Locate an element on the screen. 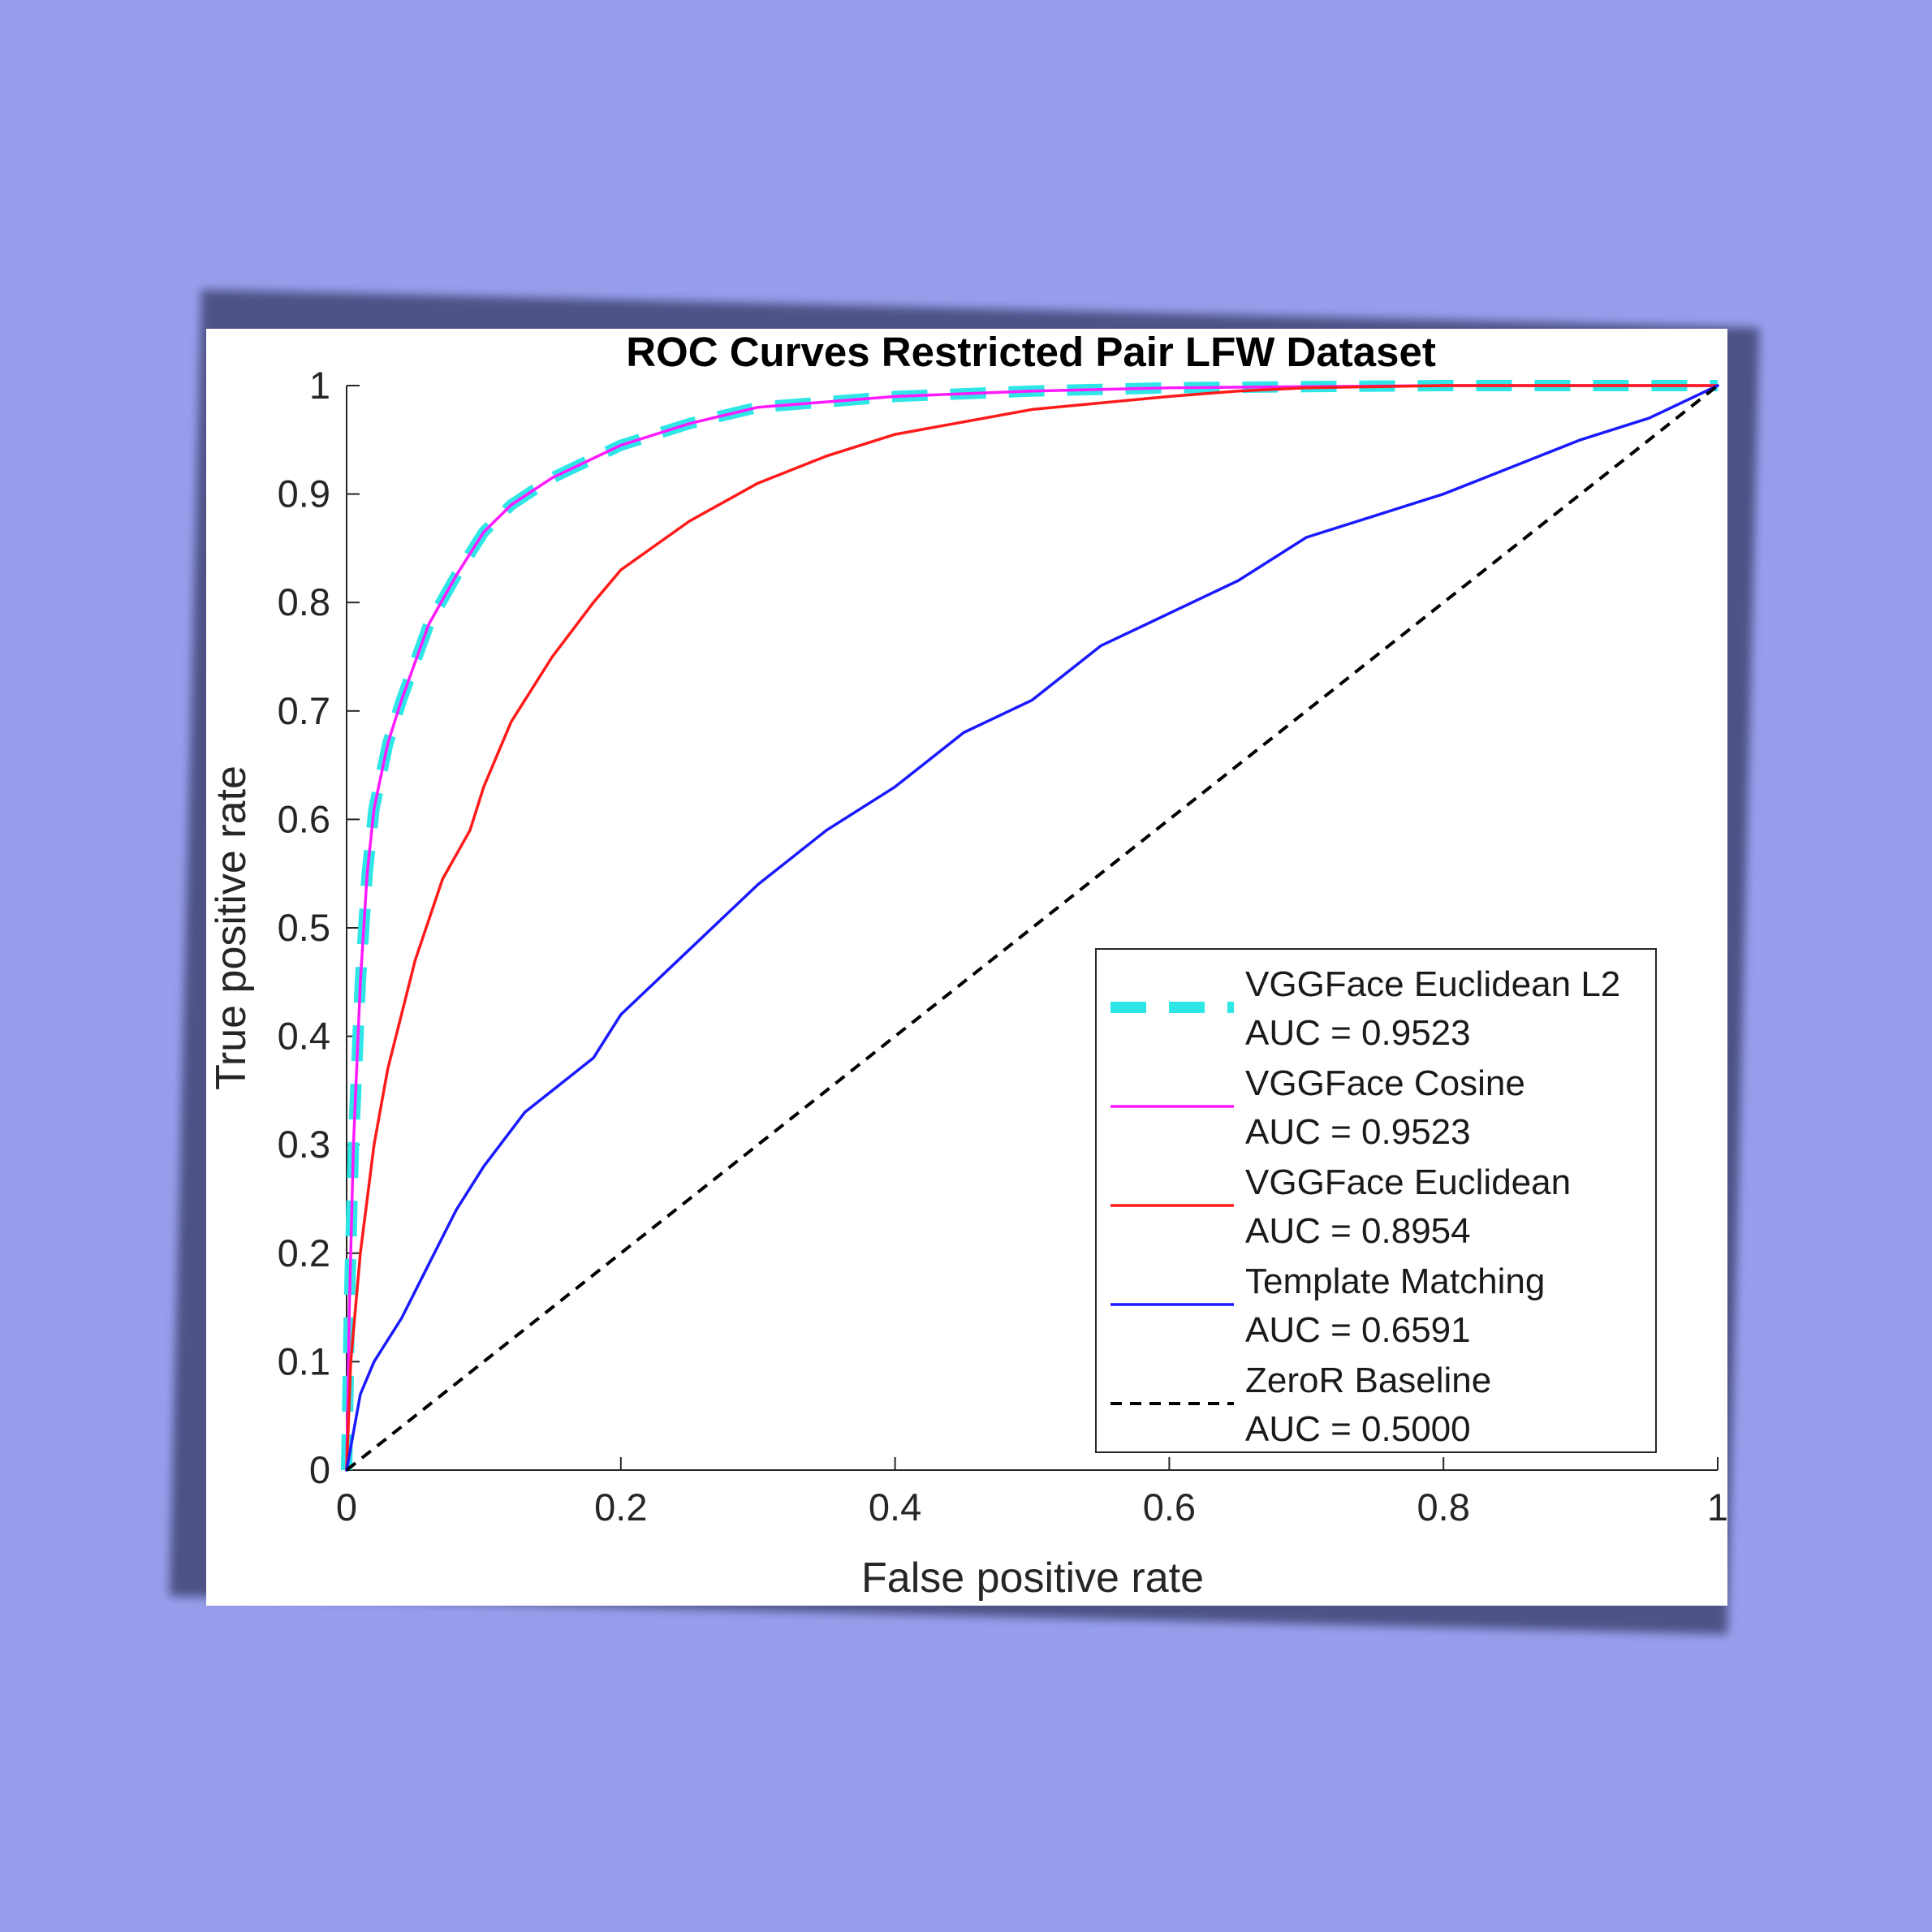  legend-name-2: VGGFace Cosine is located at coordinates (1385, 1083).